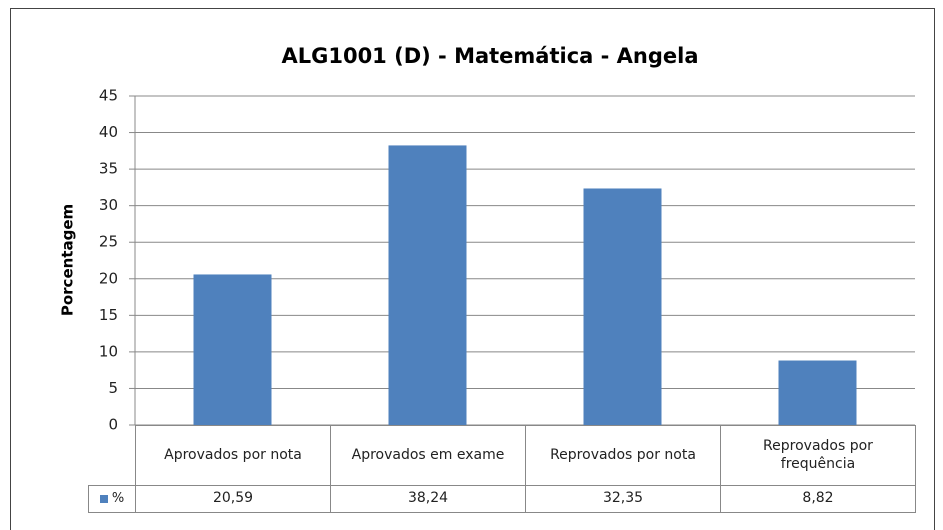 The width and height of the screenshot is (943, 530). What do you see at coordinates (428, 455) in the screenshot?
I see `x-tick-label: Aprovados em exame` at bounding box center [428, 455].